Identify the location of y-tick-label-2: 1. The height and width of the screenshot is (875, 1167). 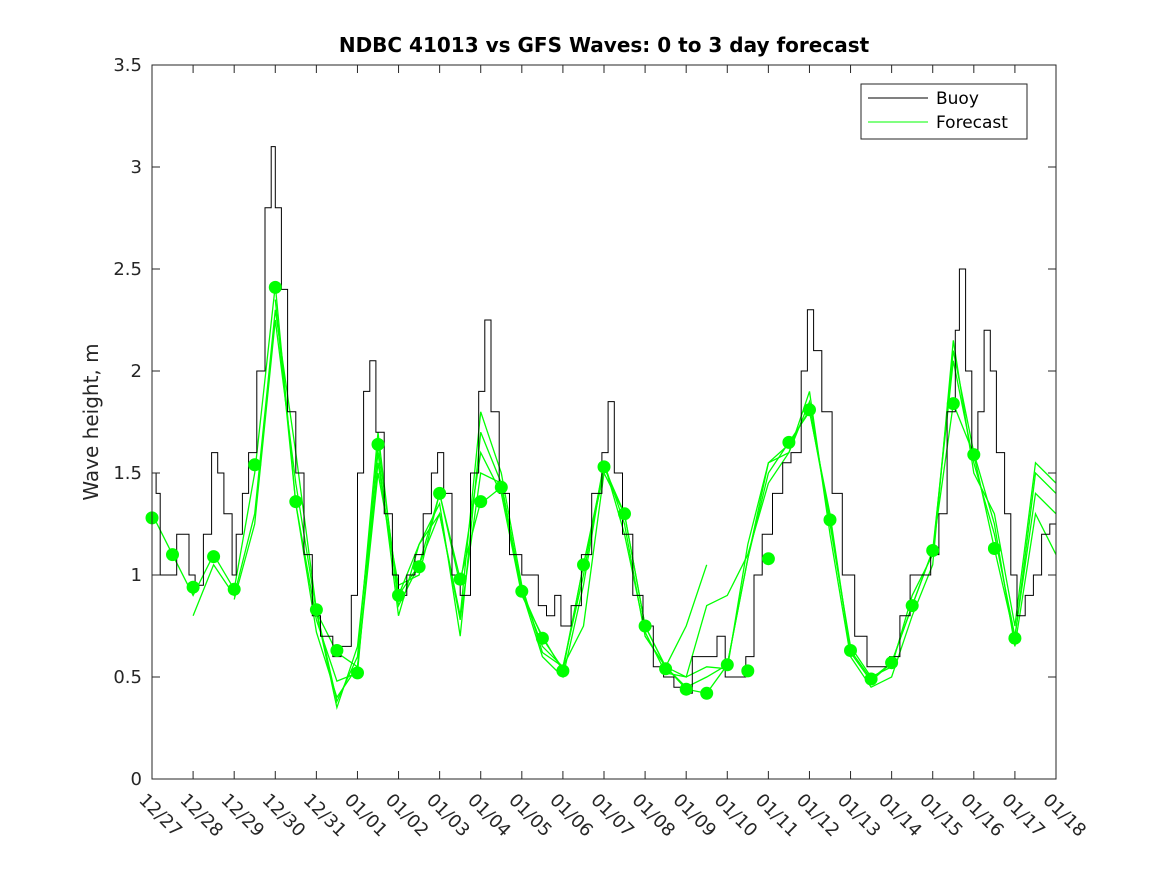
(136, 575).